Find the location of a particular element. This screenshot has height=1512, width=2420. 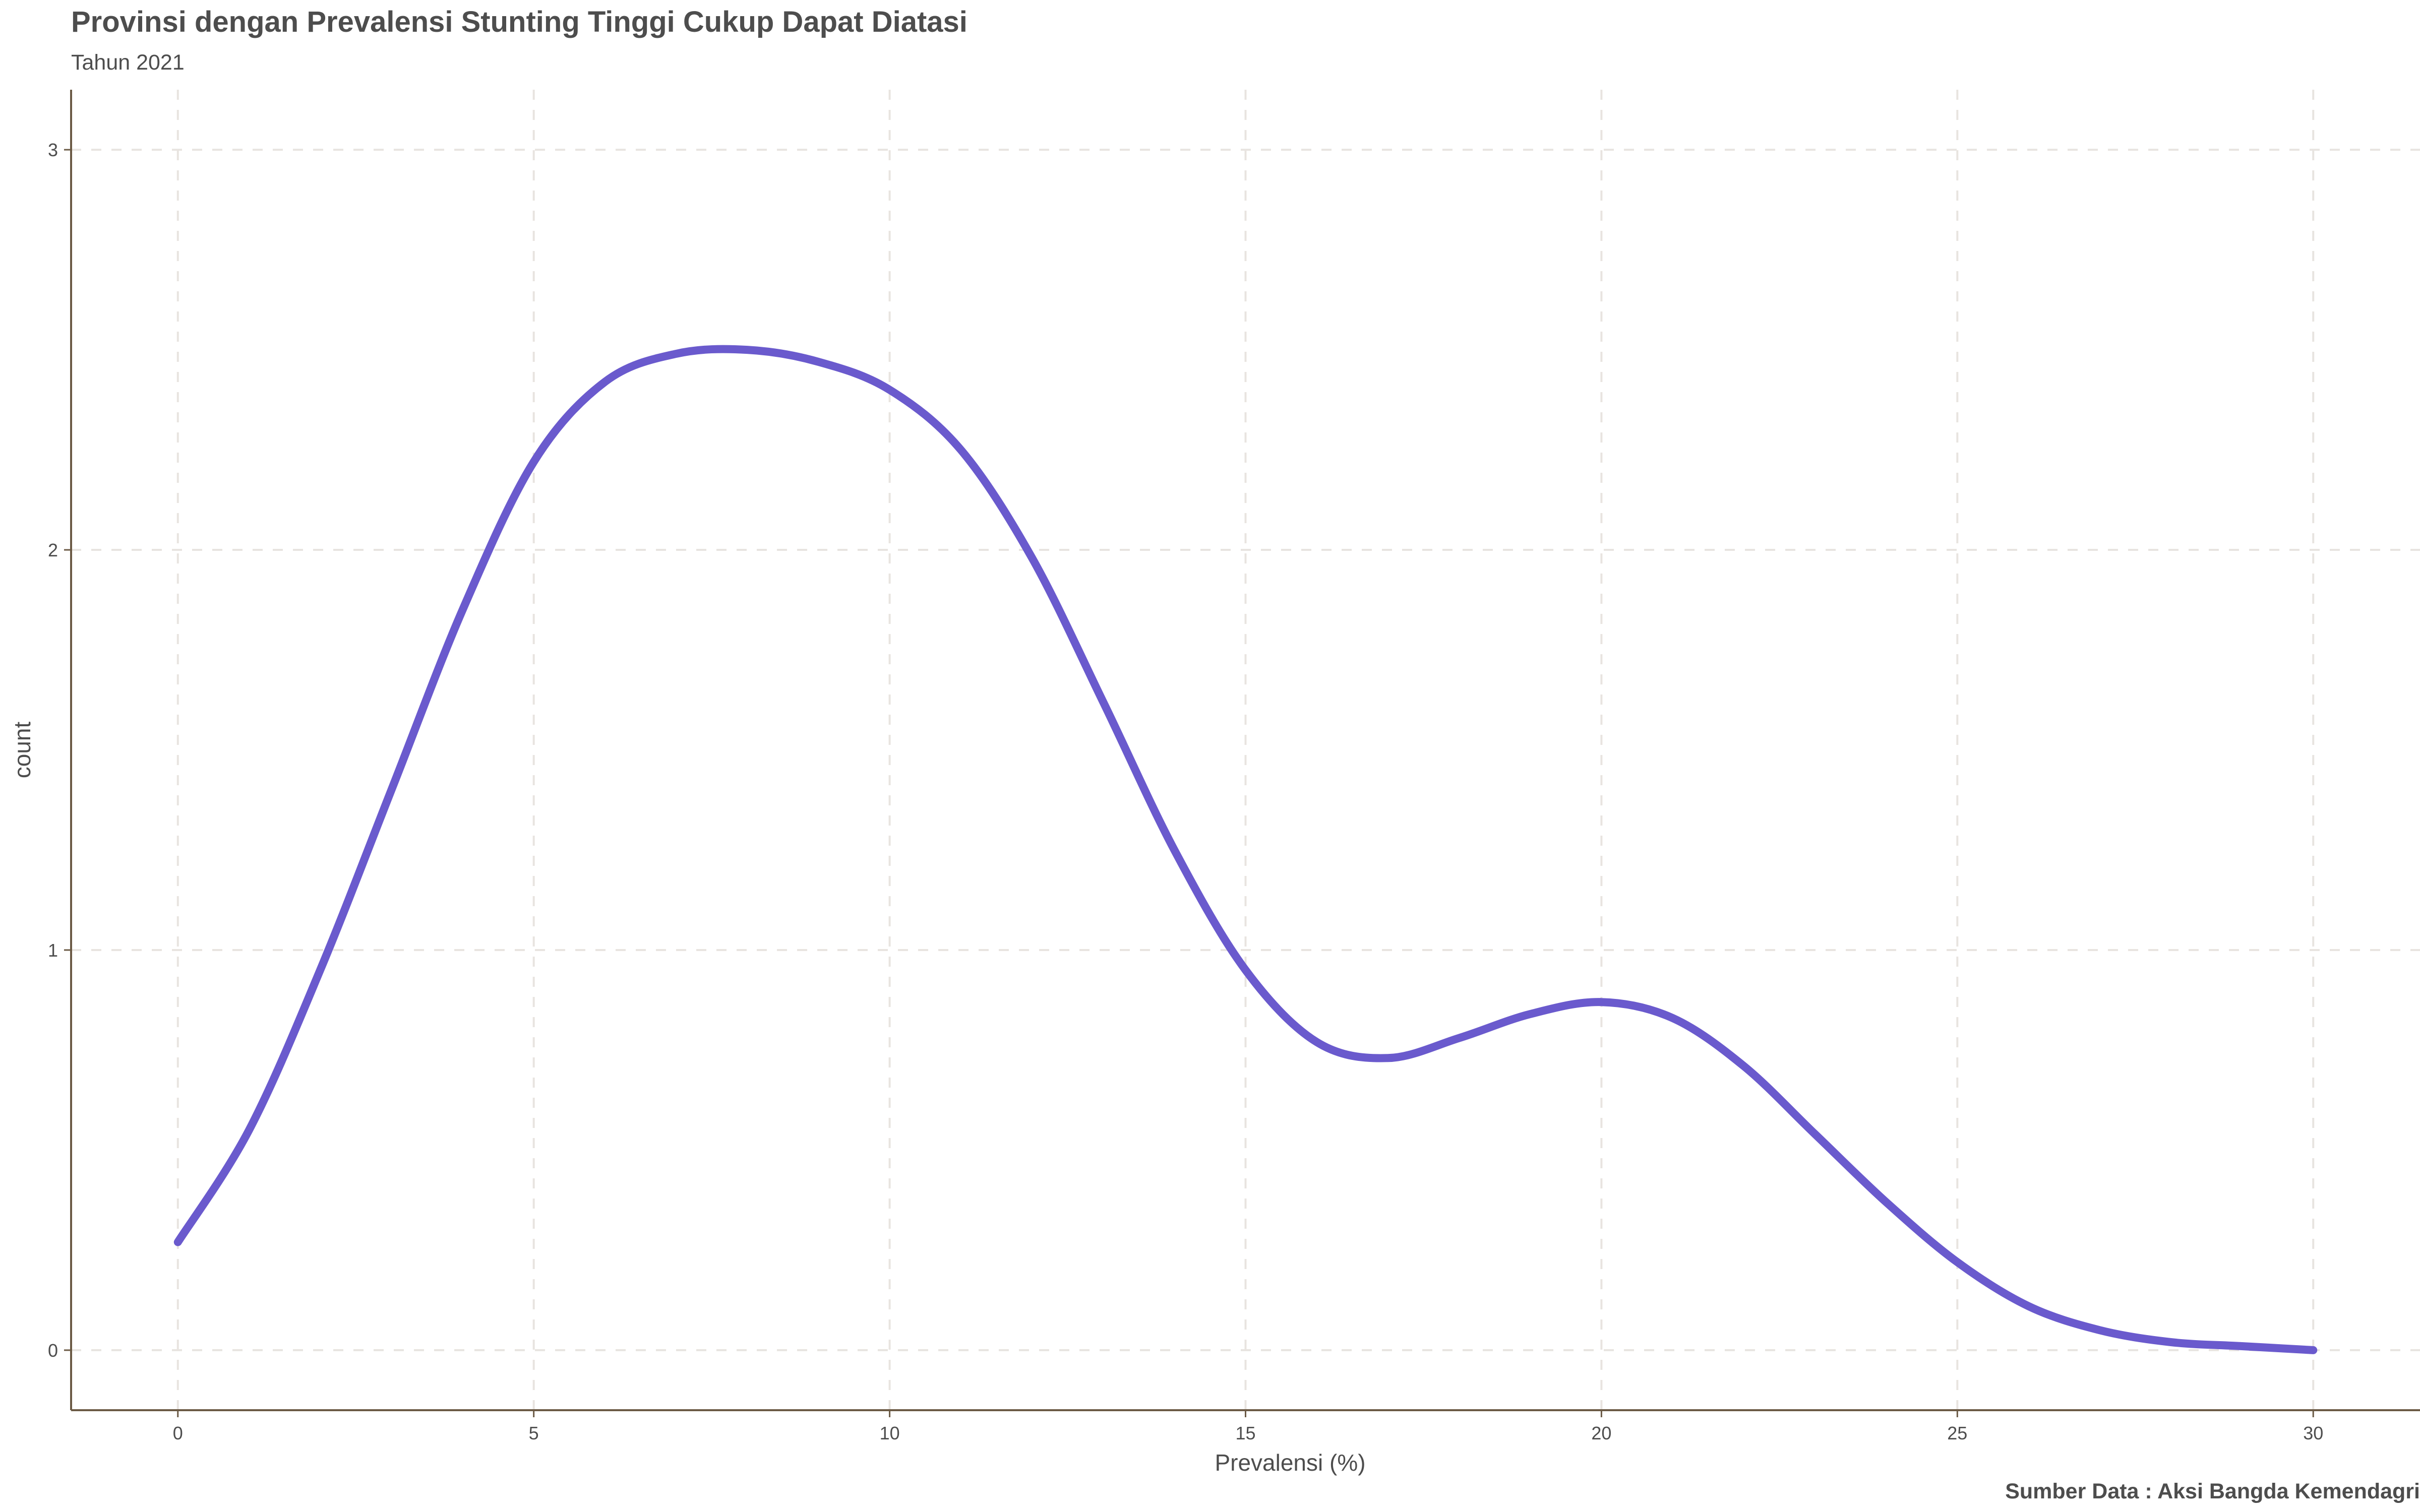

x-tick-label: 5 is located at coordinates (534, 1433).